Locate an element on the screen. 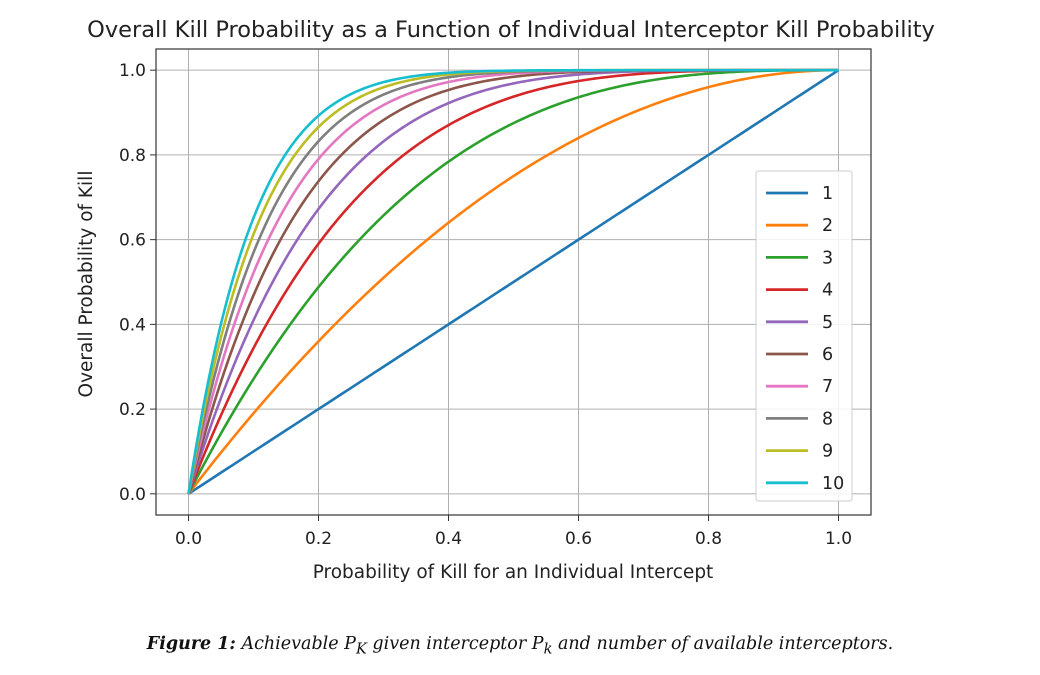 This screenshot has width=1040, height=675. caption-text-1: Achievable is located at coordinates (290, 644).